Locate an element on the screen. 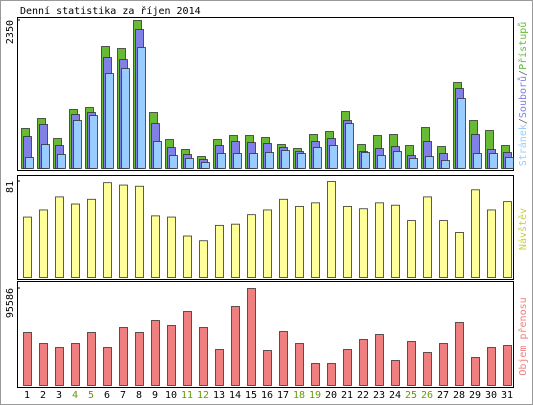  legend-entry: Přístupů is located at coordinates (523, 46).